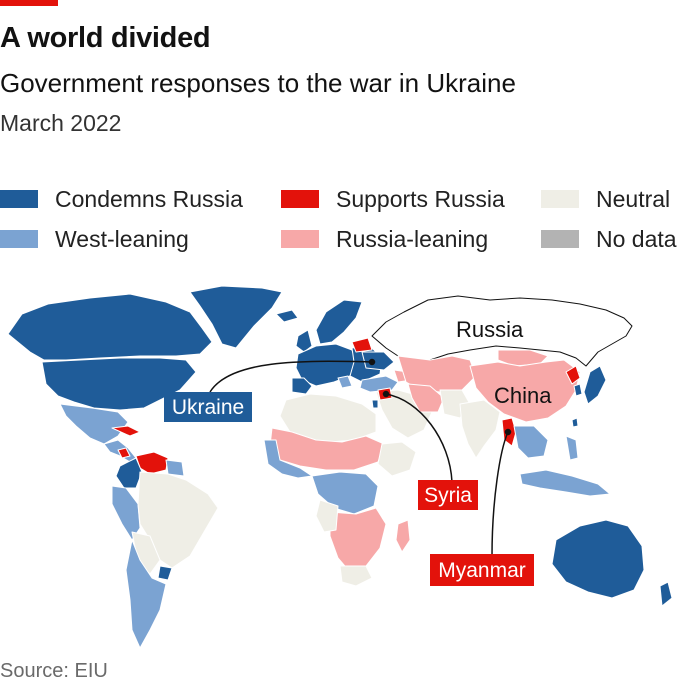 This screenshot has height=700, width=688. What do you see at coordinates (146, 594) in the screenshot?
I see `argentina` at bounding box center [146, 594].